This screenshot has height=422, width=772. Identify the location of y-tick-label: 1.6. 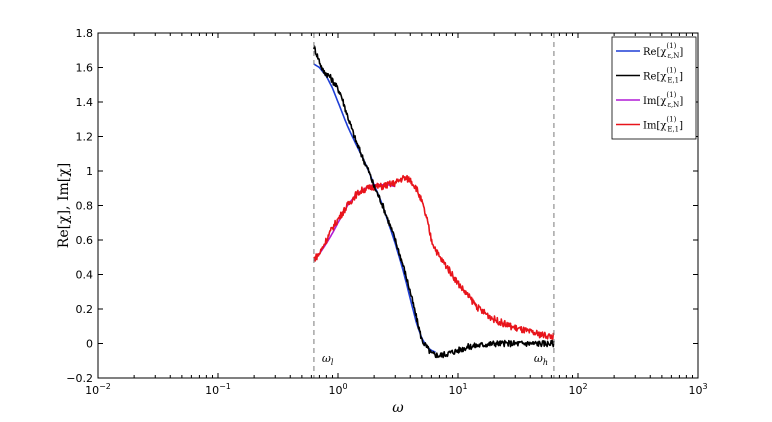
(85, 68).